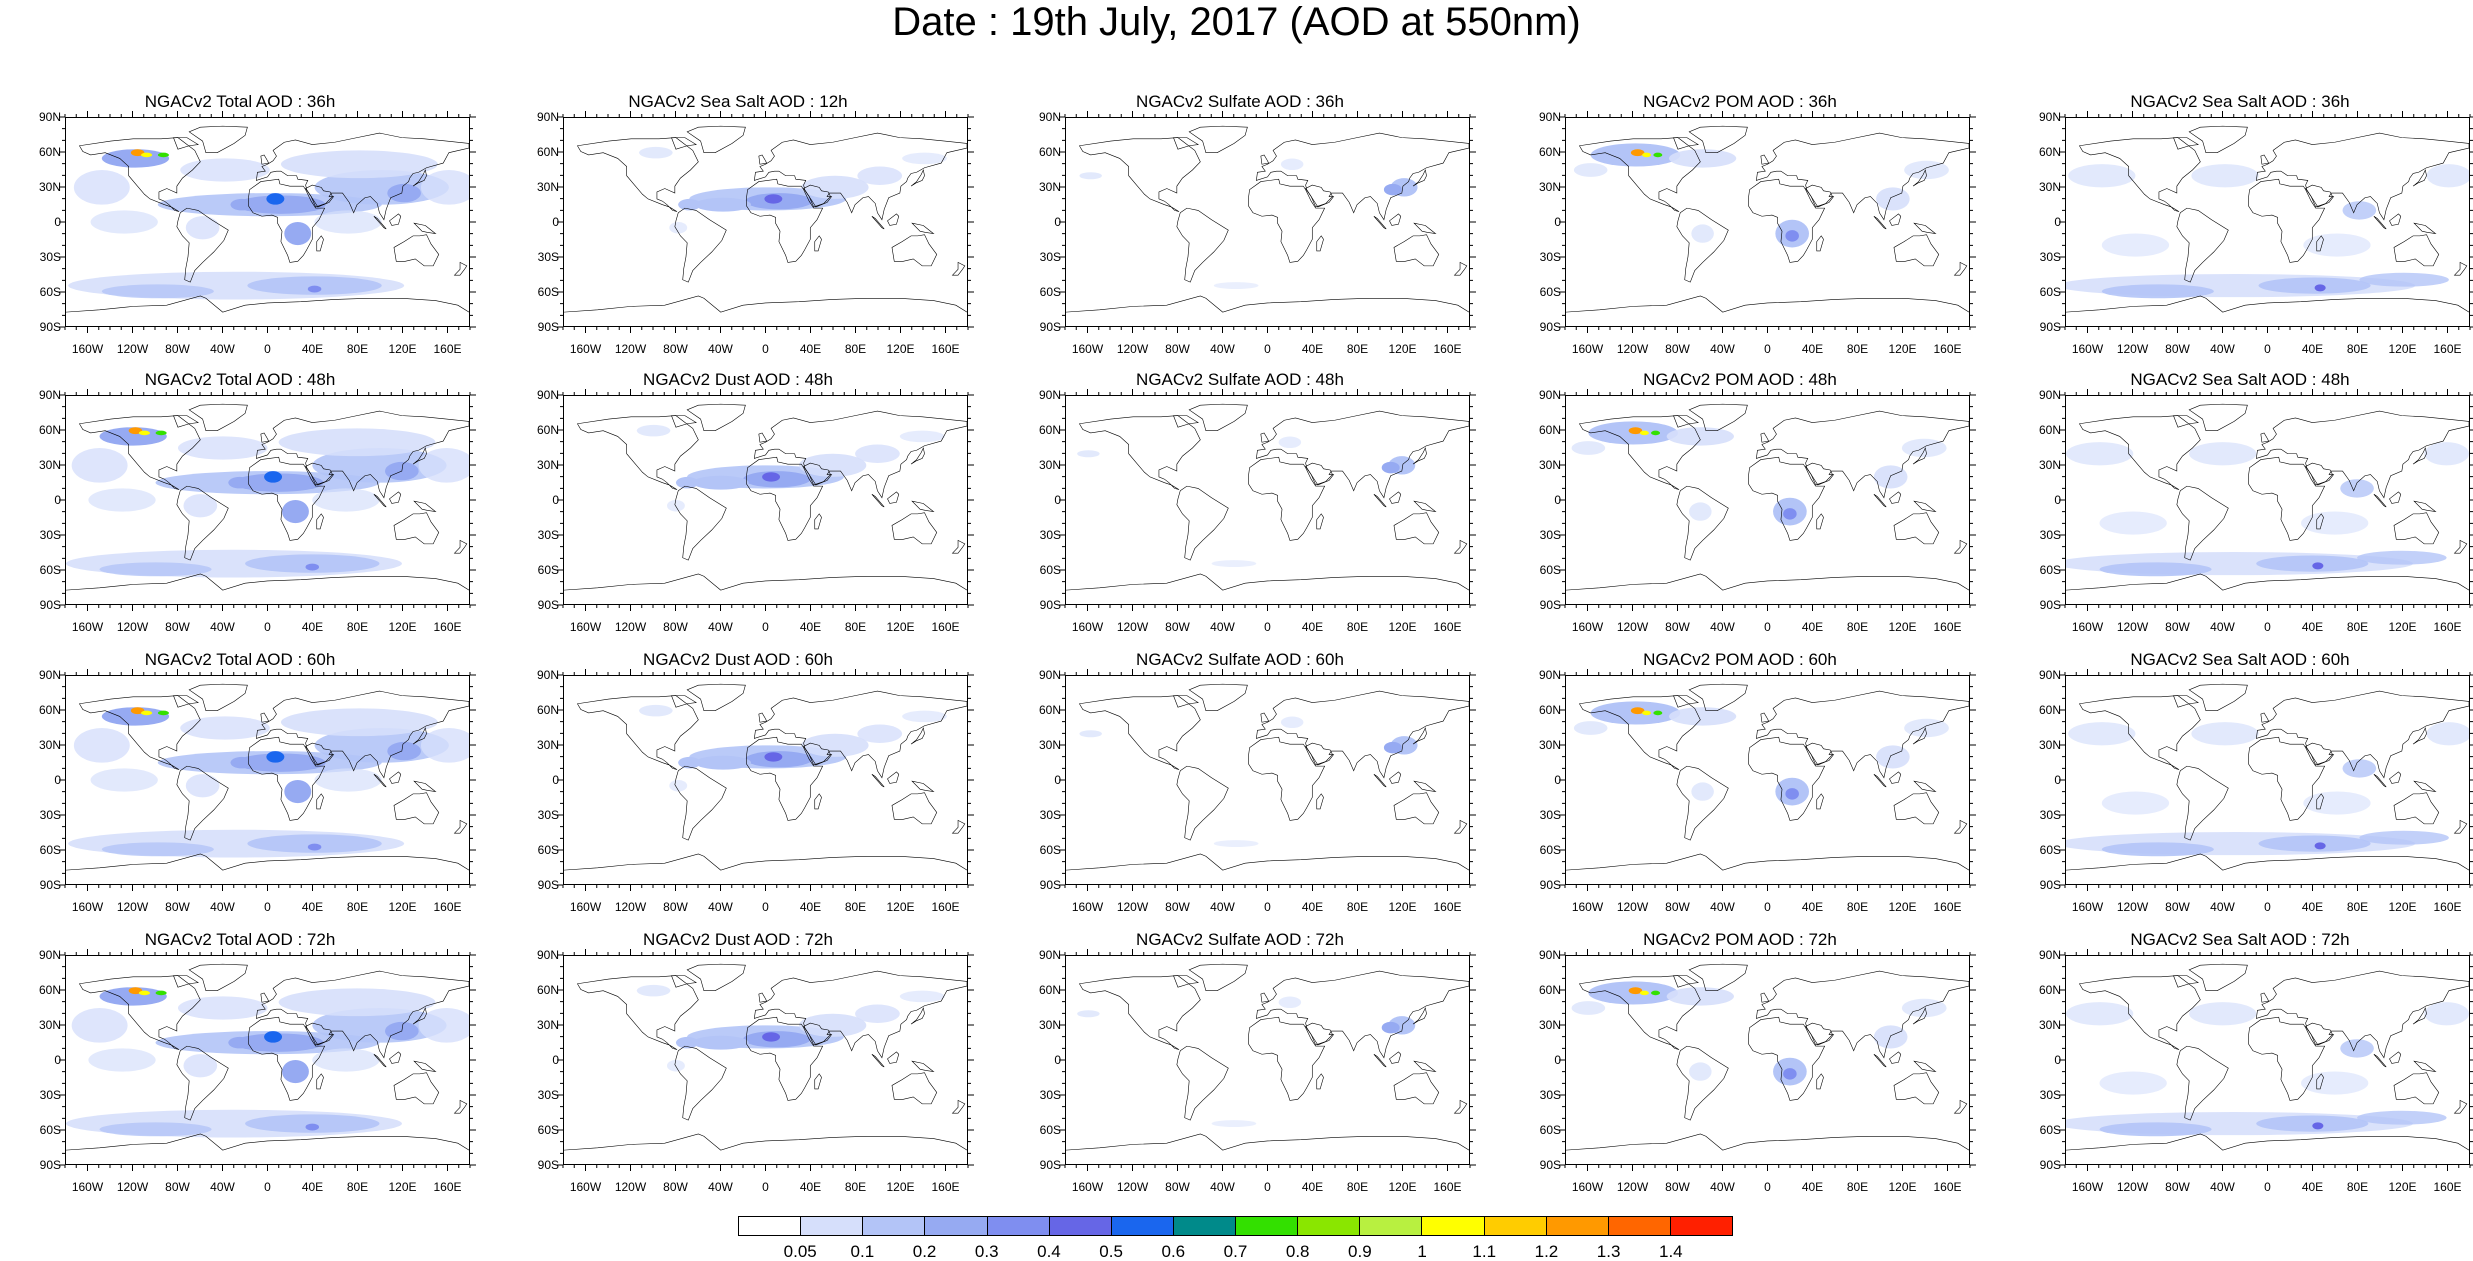  I want to click on panel-title: NGACv2 Total AOD : 60h, so click(240, 659).